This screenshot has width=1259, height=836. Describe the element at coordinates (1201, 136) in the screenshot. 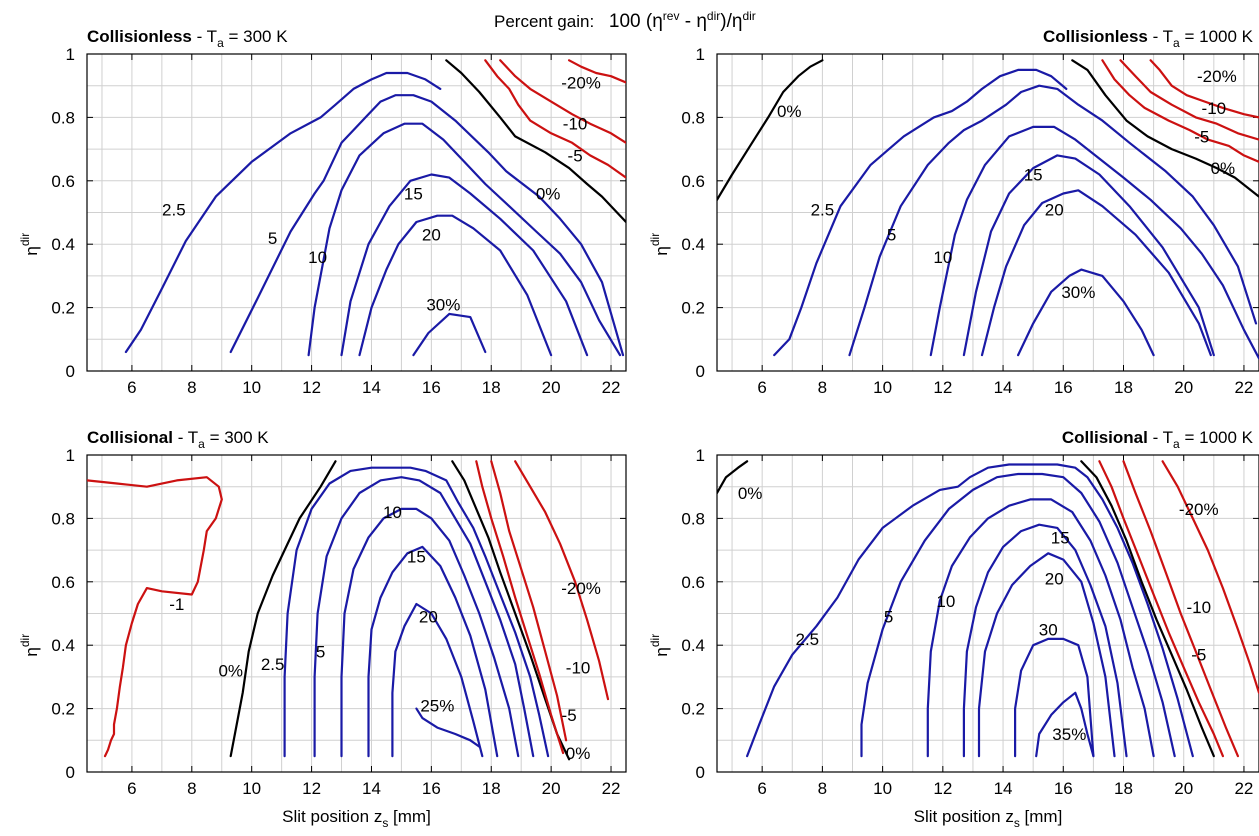

I see `contour-label: -5` at that location.